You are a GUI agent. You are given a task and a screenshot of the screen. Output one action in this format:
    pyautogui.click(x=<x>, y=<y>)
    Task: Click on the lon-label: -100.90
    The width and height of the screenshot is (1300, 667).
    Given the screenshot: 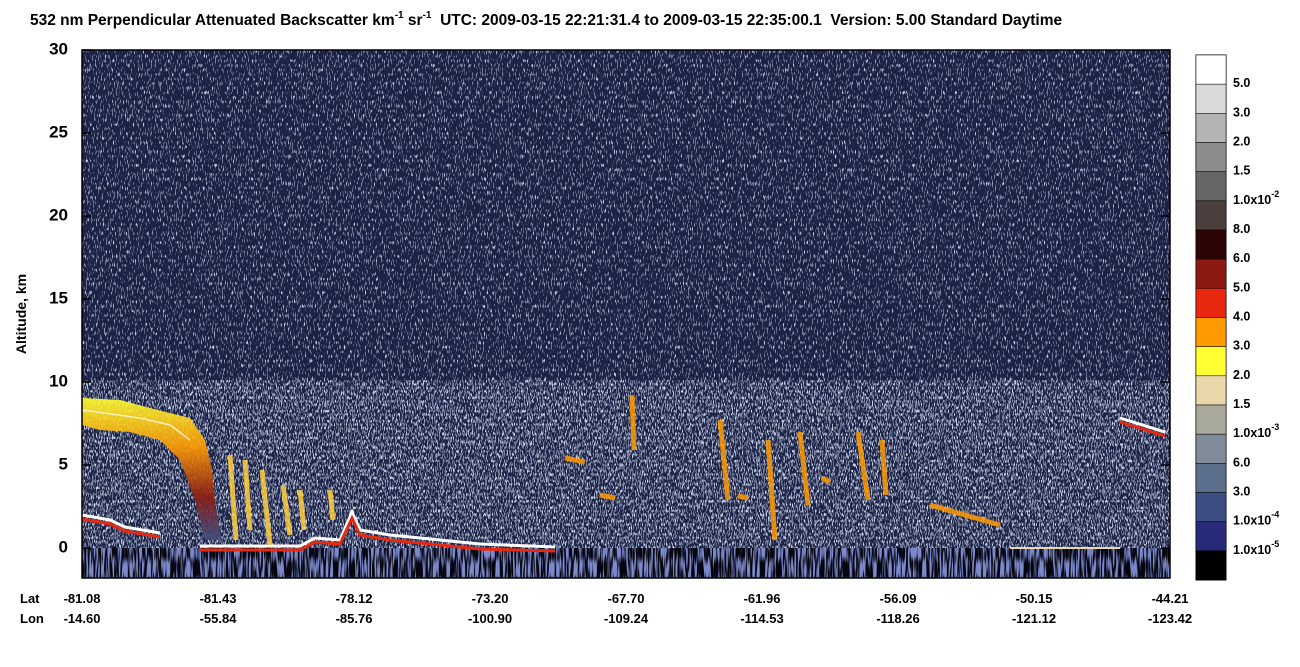 What is the action you would take?
    pyautogui.click(x=490, y=618)
    